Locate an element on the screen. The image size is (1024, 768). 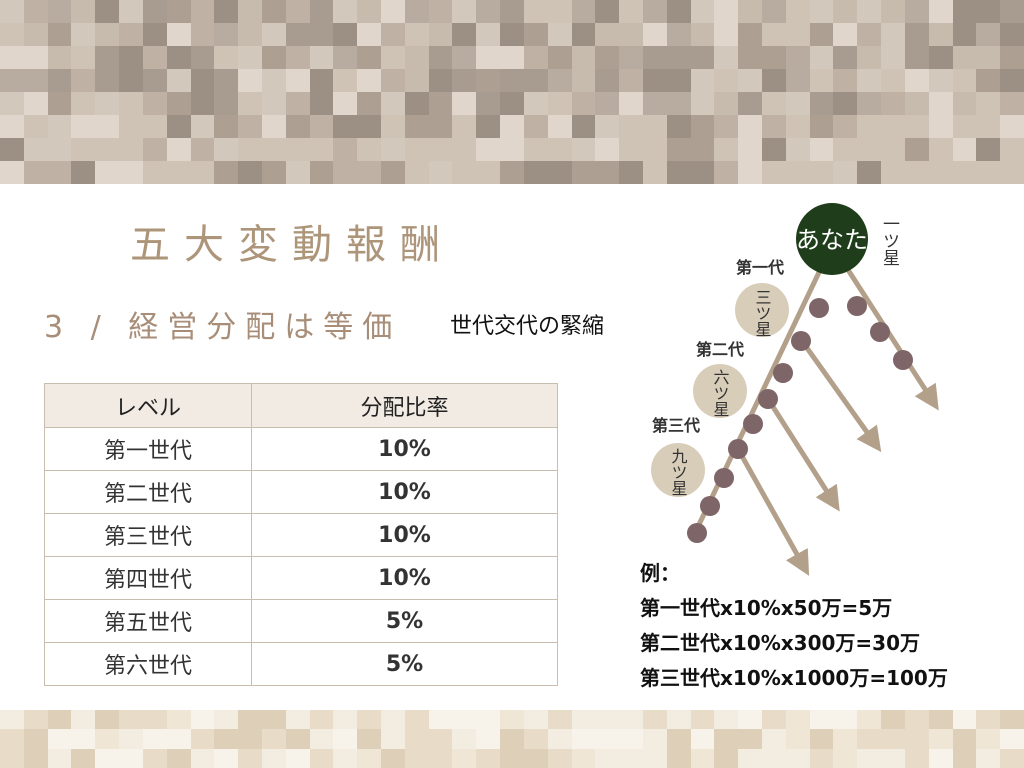
you-node is located at coordinates (832, 239).